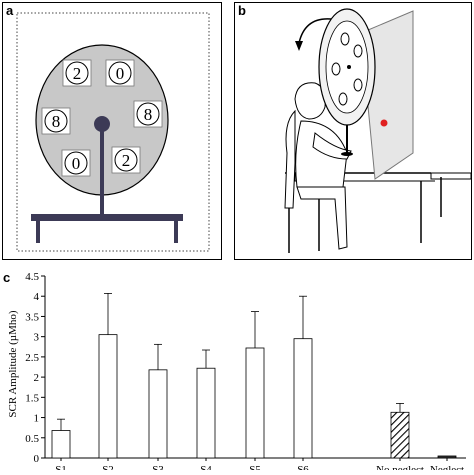 The image size is (474, 475). I want to click on x-tick-label: S5, so click(255, 467).